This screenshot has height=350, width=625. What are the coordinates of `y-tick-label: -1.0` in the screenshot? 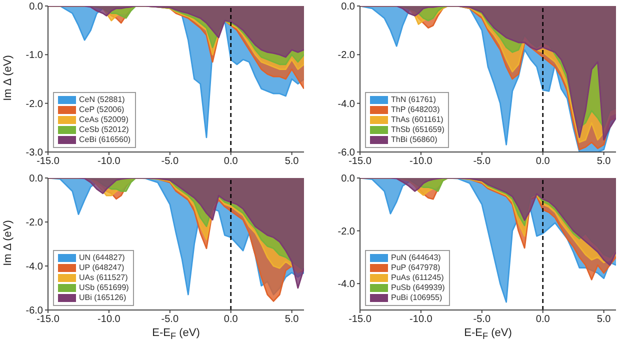 It's located at (35, 56).